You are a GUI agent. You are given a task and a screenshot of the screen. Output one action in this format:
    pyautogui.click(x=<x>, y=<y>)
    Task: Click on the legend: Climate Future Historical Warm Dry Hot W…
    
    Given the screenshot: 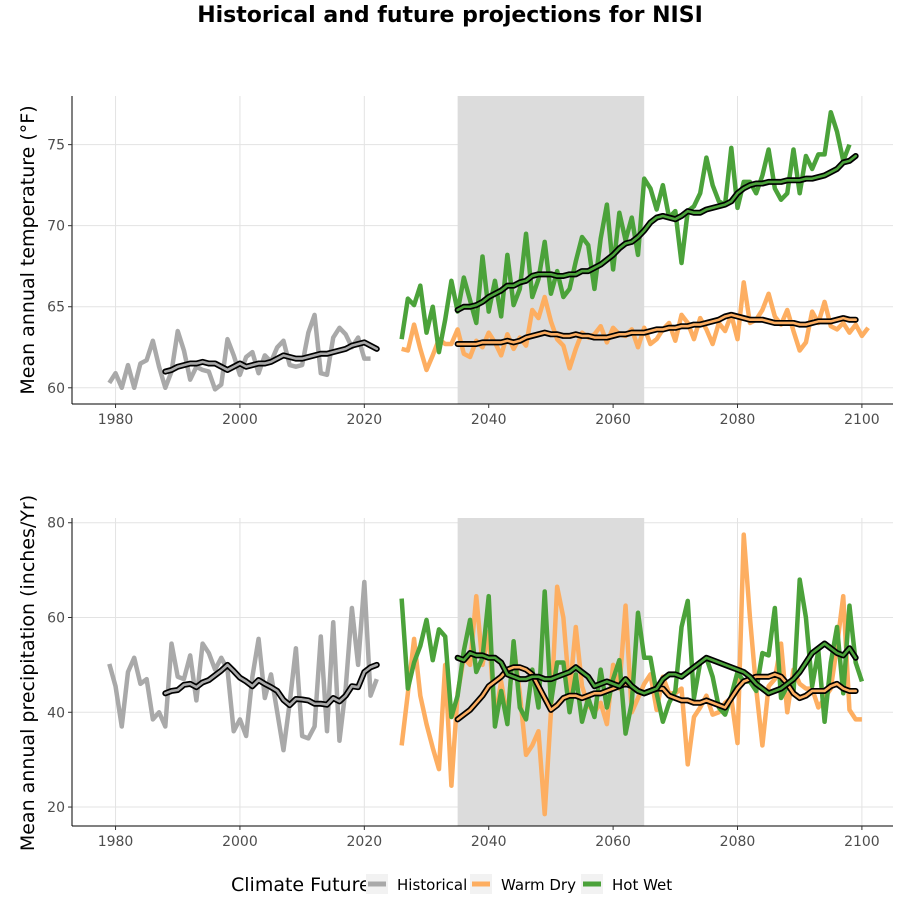 What is the action you would take?
    pyautogui.click(x=451, y=885)
    